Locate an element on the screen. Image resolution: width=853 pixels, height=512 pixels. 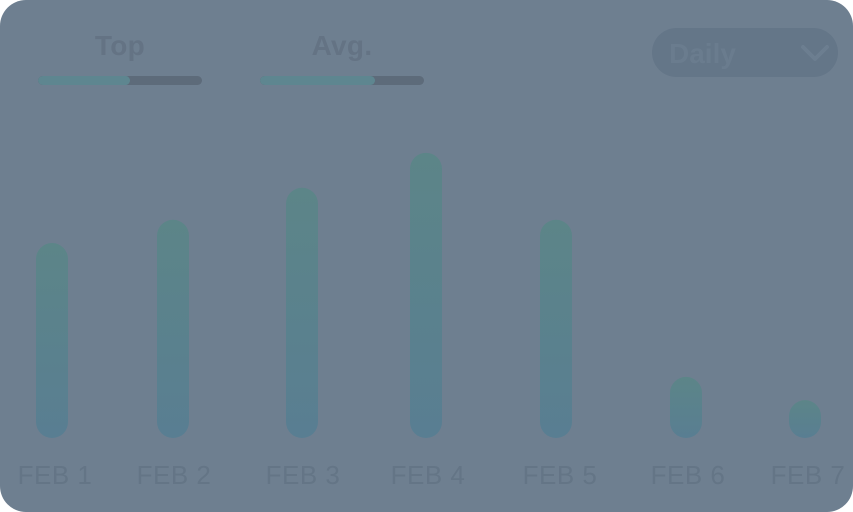
x-tick-label: FEB 3 is located at coordinates (303, 475).